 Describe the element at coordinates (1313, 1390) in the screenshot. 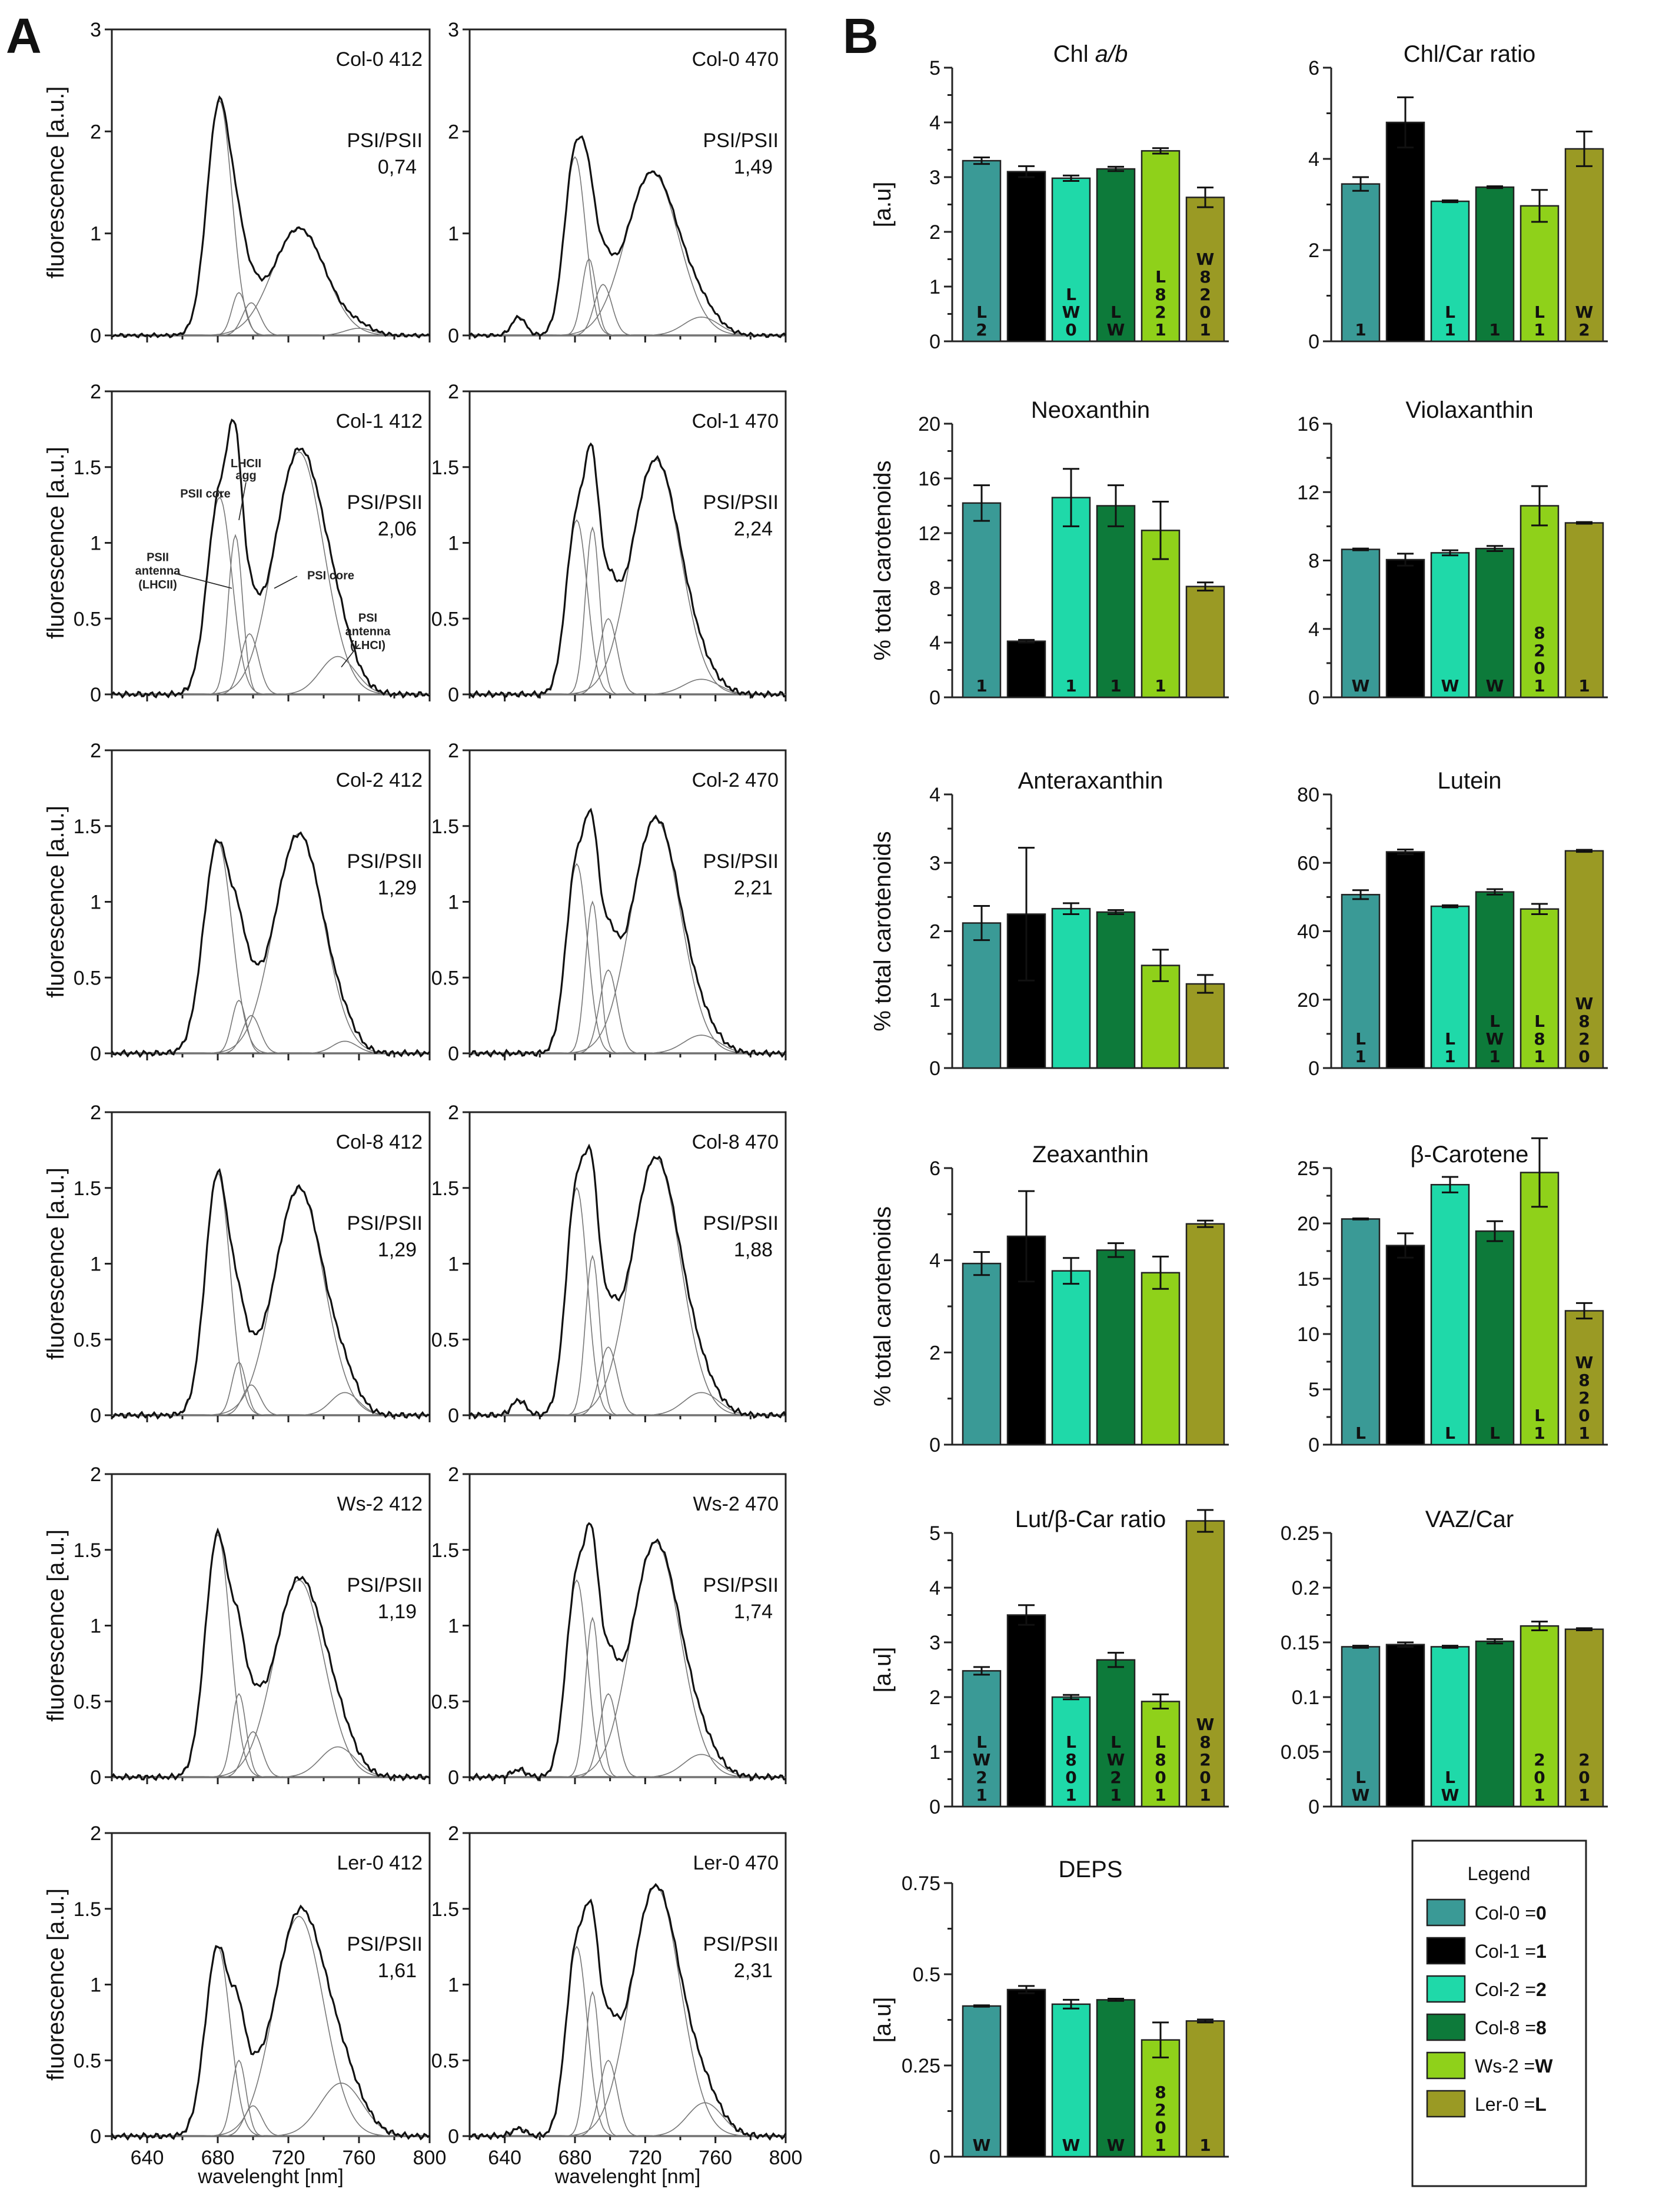

I see `y-tick-label: 5` at that location.